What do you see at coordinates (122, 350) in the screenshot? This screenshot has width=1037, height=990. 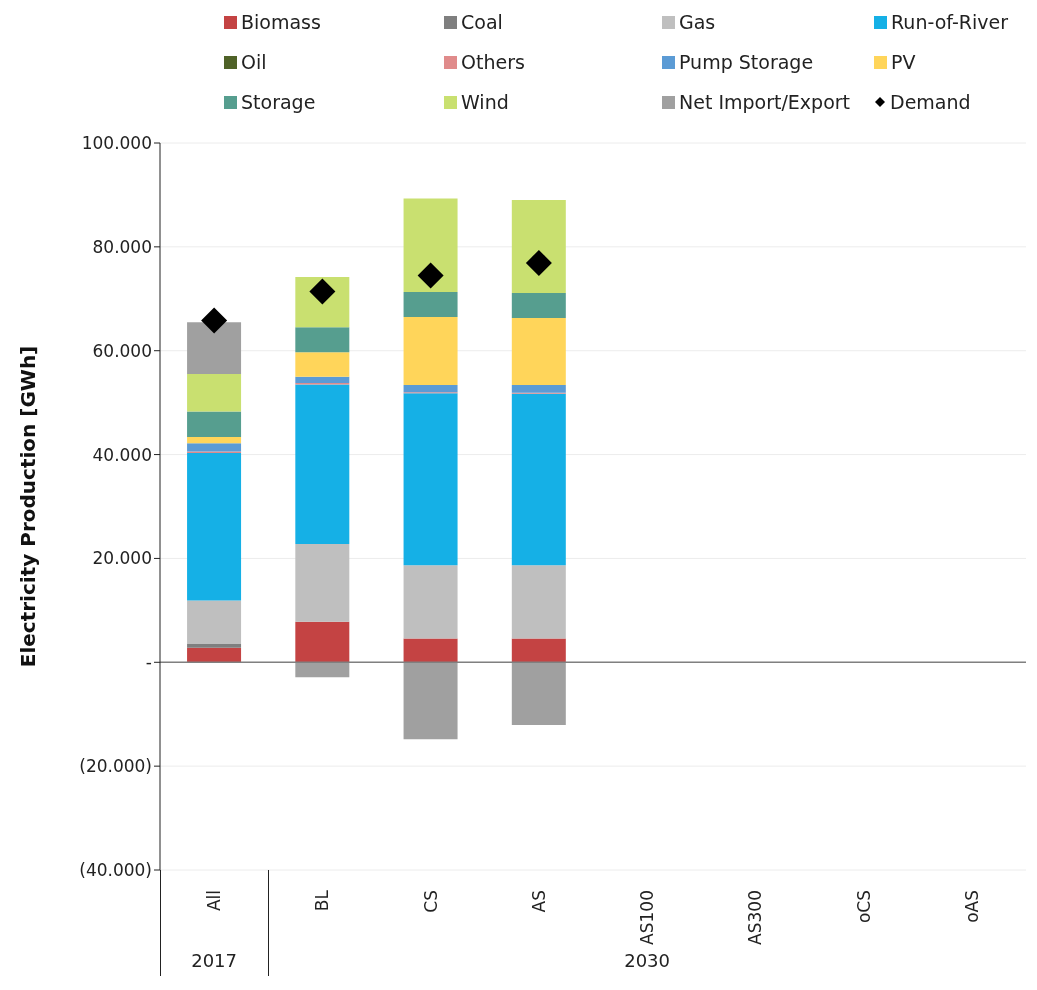 I see `y-tick-label: 60.000` at bounding box center [122, 350].